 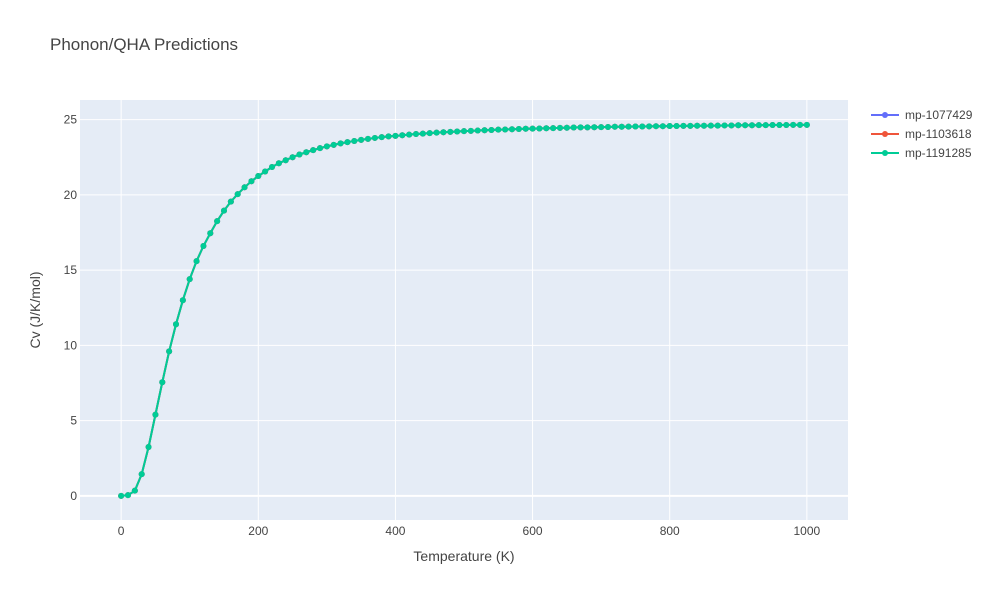 I want to click on legend: mp-1077429 mp-1103618 mp-1191285, so click(x=922, y=134).